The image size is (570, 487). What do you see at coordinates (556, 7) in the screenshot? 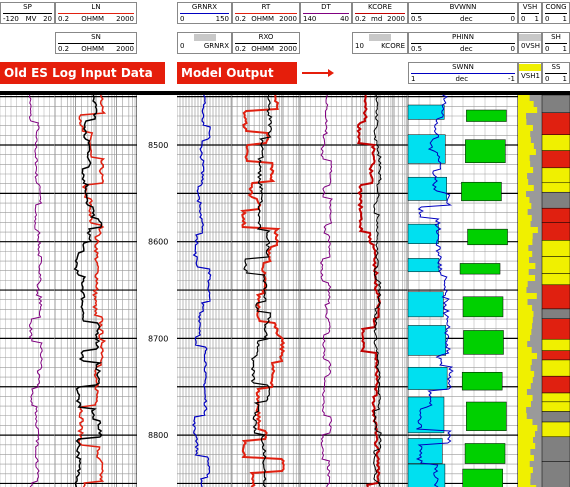
I see `curve-name: CONG` at bounding box center [556, 7].